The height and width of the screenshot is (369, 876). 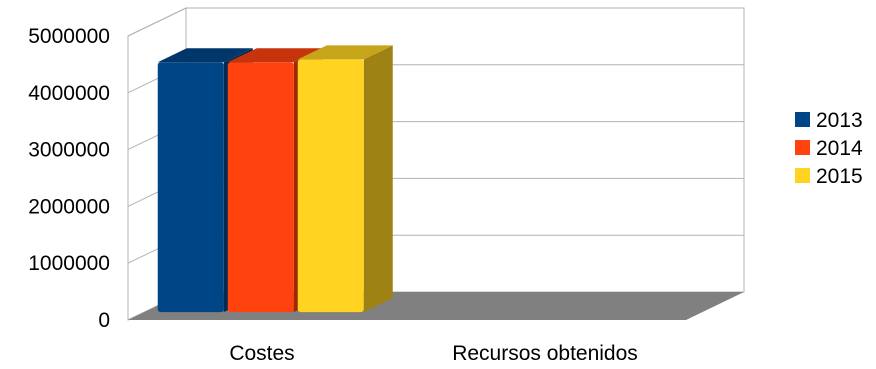 What do you see at coordinates (69, 93) in the screenshot?
I see `y-tick-label: 4000000` at bounding box center [69, 93].